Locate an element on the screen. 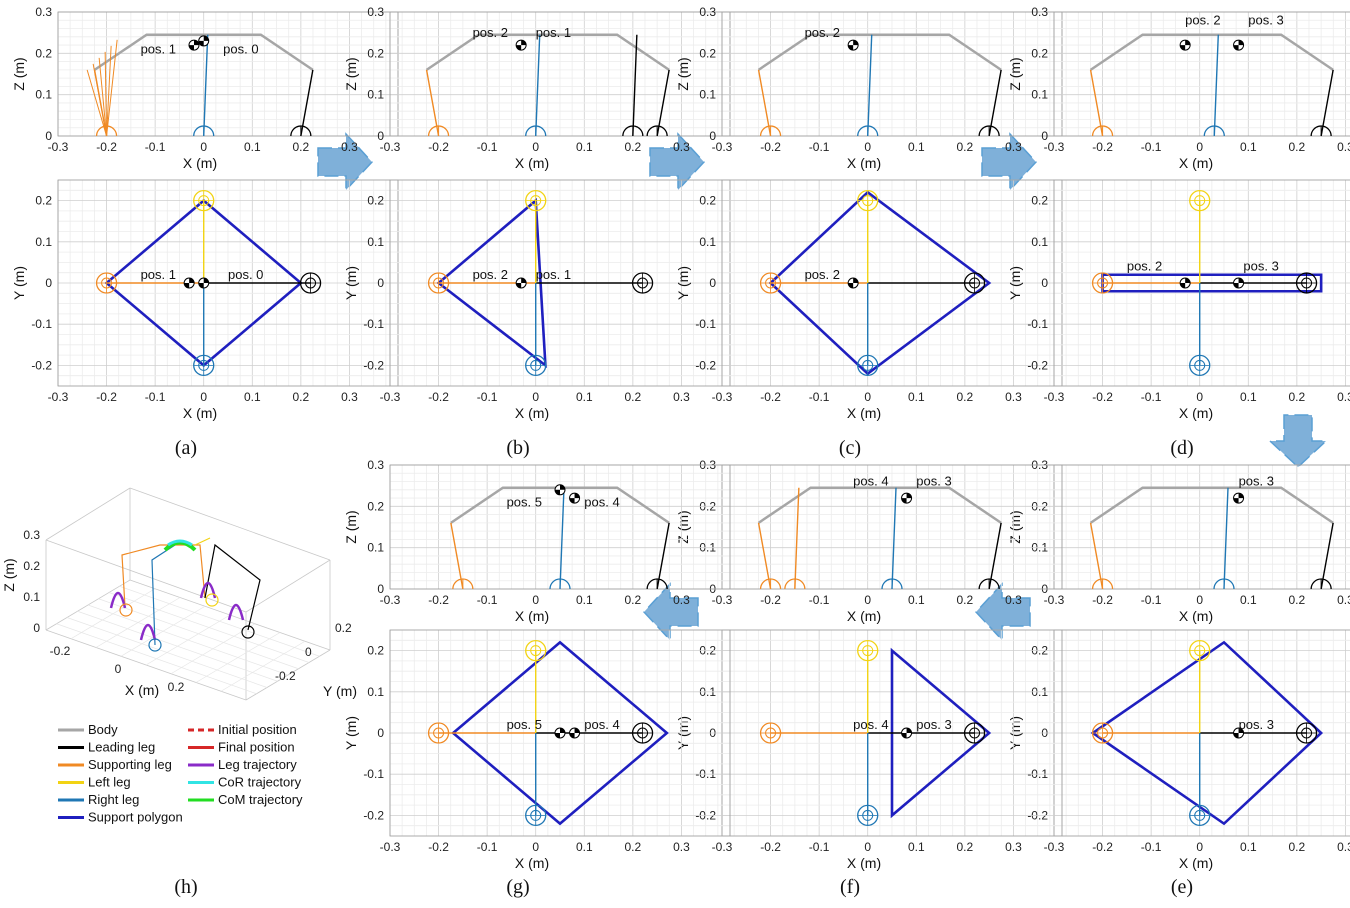 The image size is (1350, 908). legend-label: Right leg is located at coordinates (113, 799).